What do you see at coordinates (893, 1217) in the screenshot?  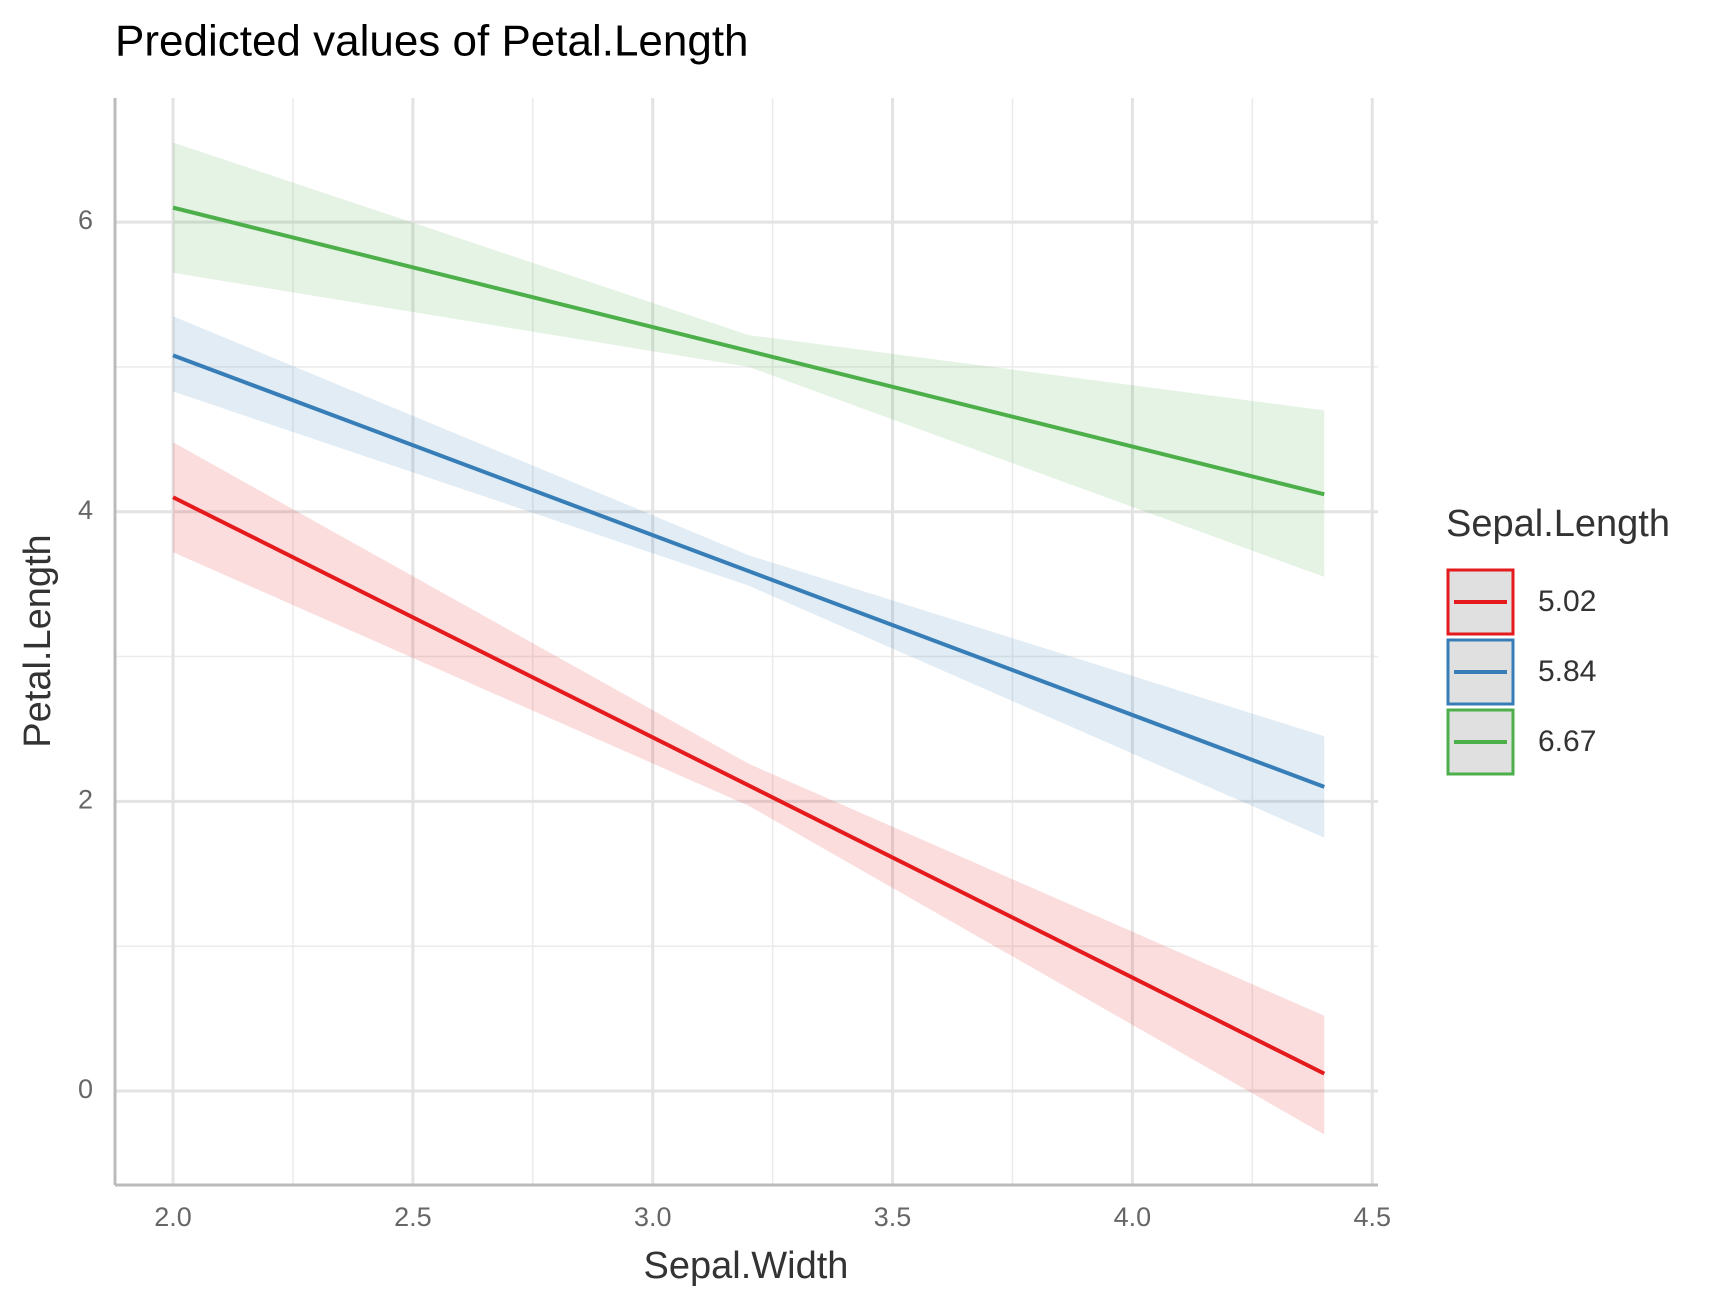 I see `x-tick-label: 3.5` at bounding box center [893, 1217].